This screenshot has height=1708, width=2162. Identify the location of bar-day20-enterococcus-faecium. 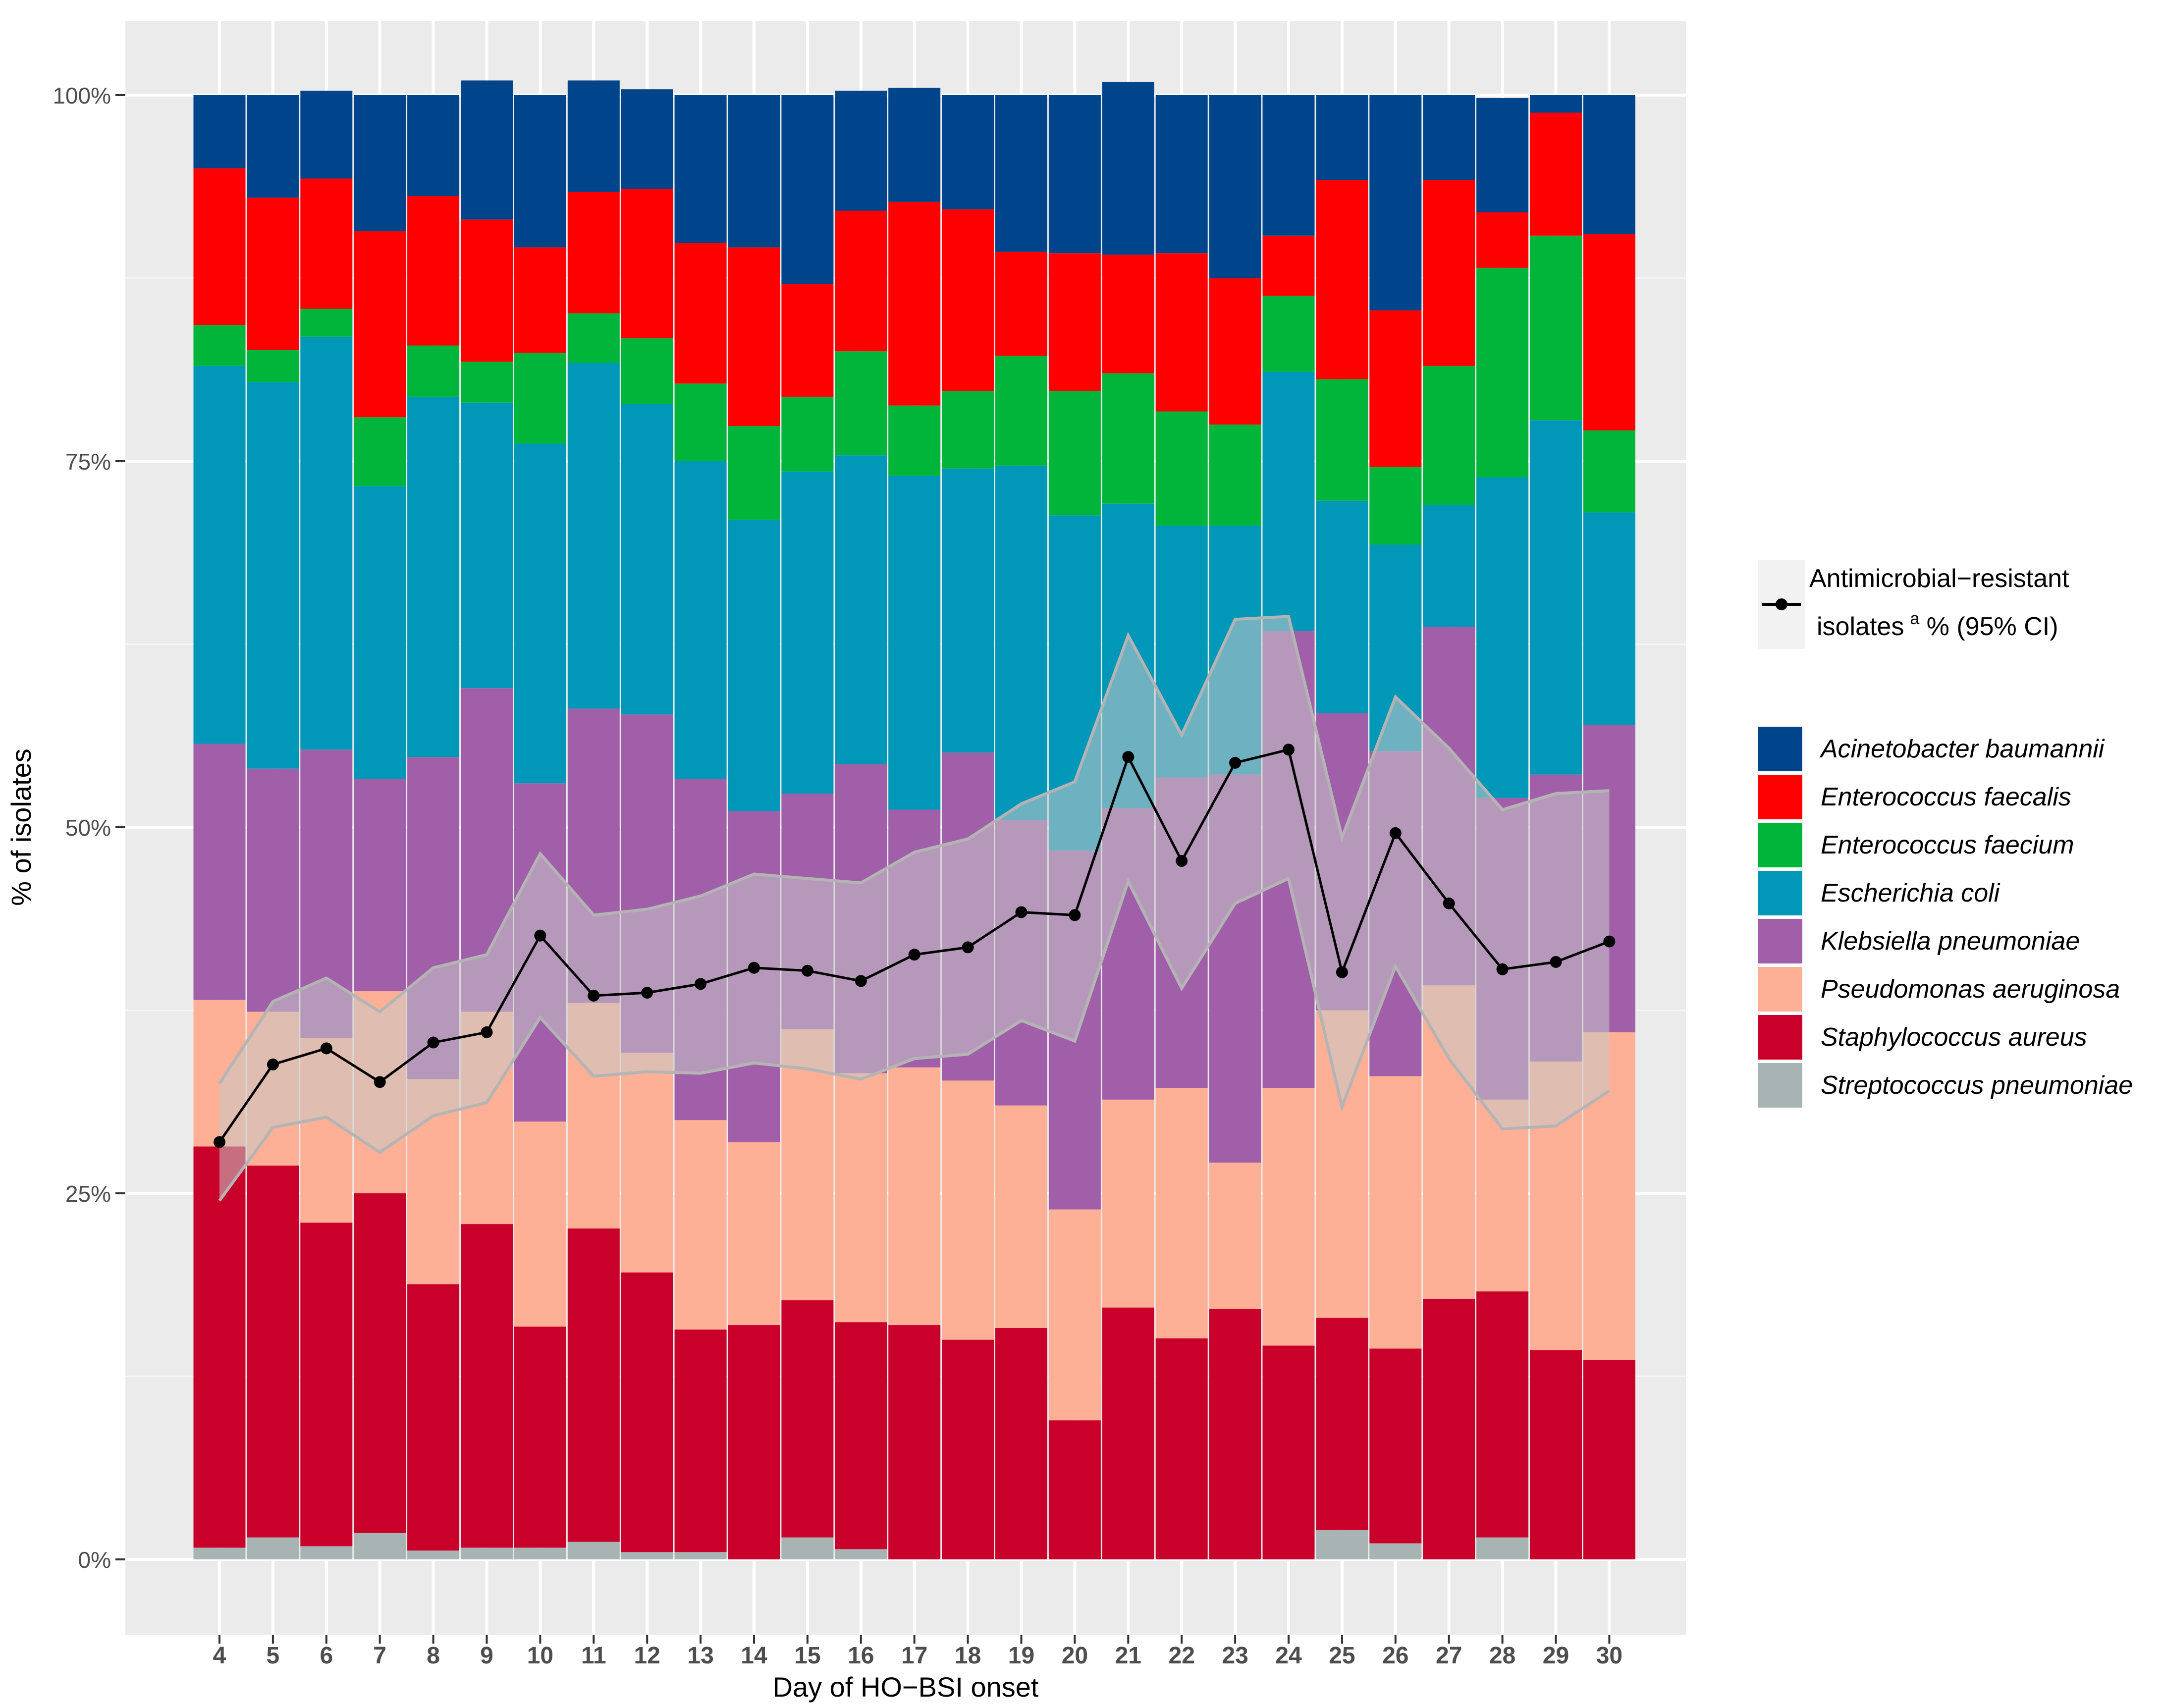
(1074, 453).